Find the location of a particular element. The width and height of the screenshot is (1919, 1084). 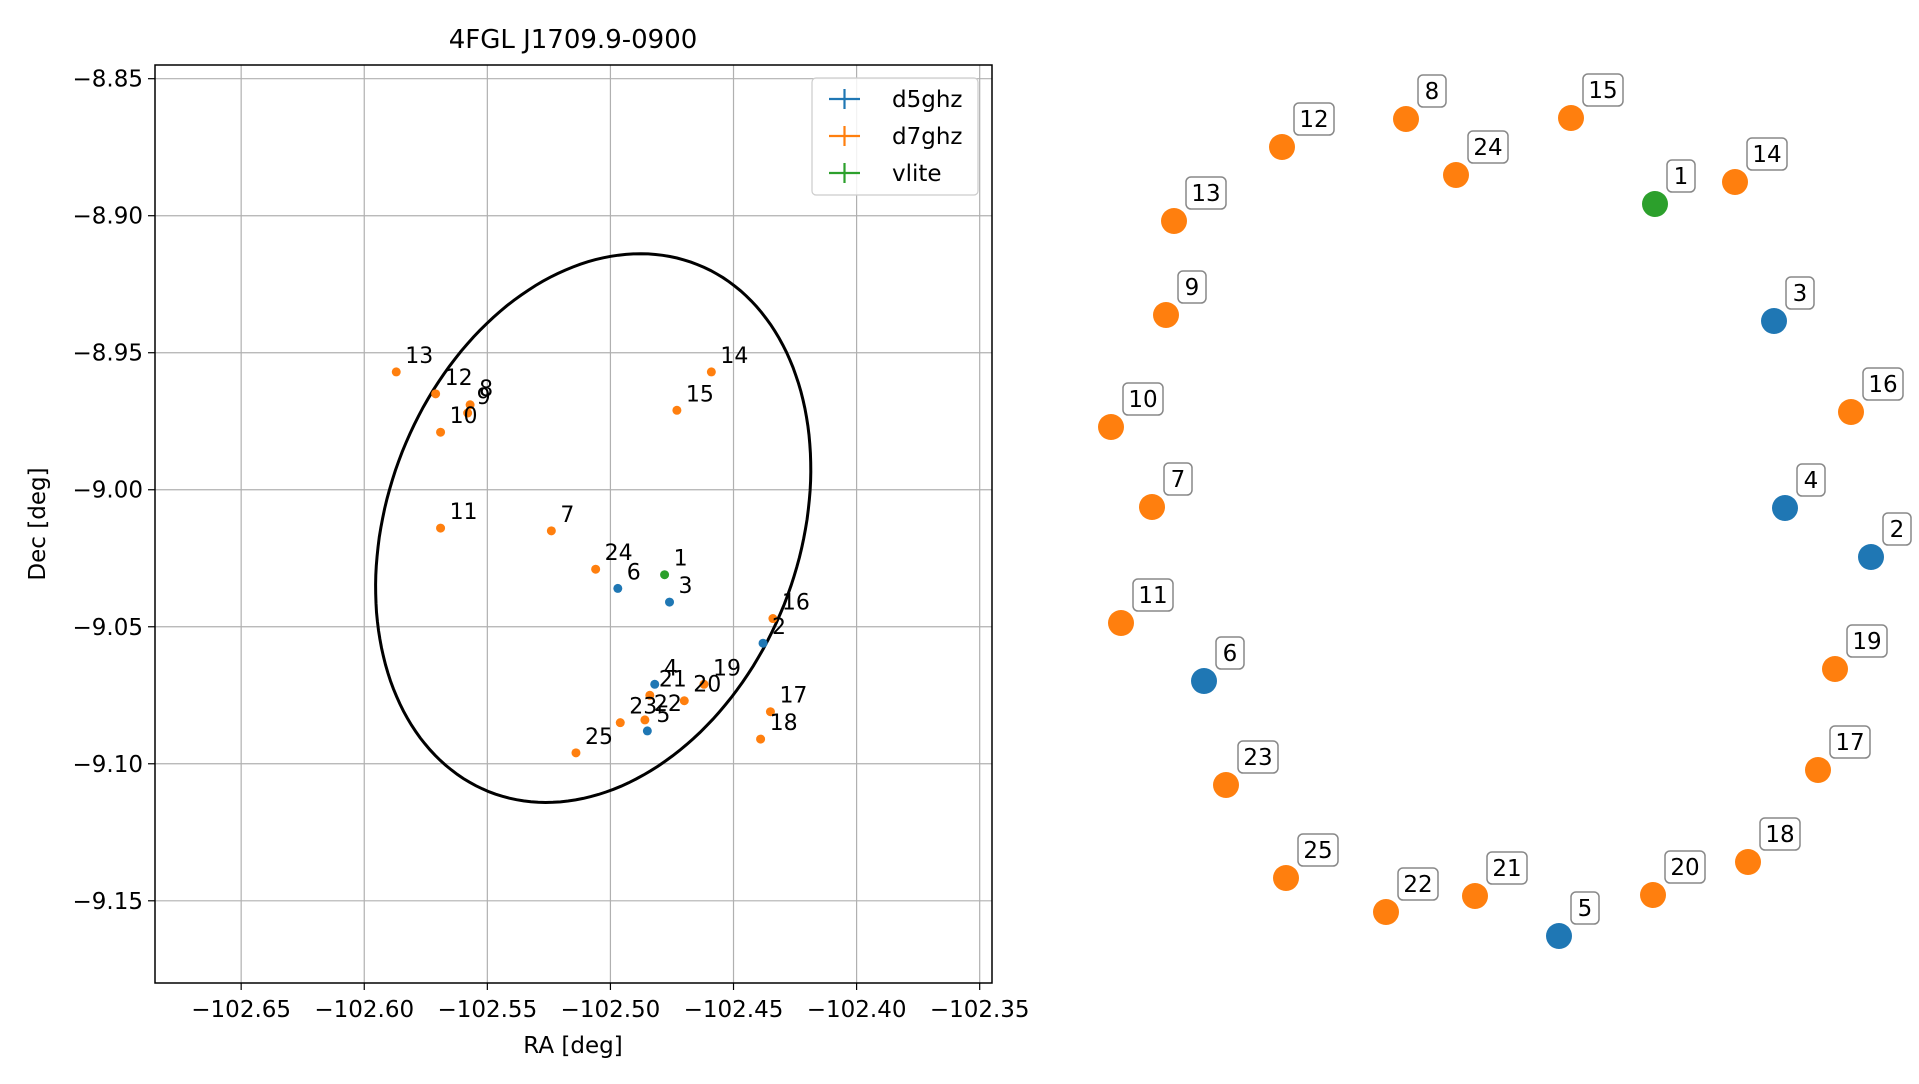

key-label: 6 is located at coordinates (1230, 654).